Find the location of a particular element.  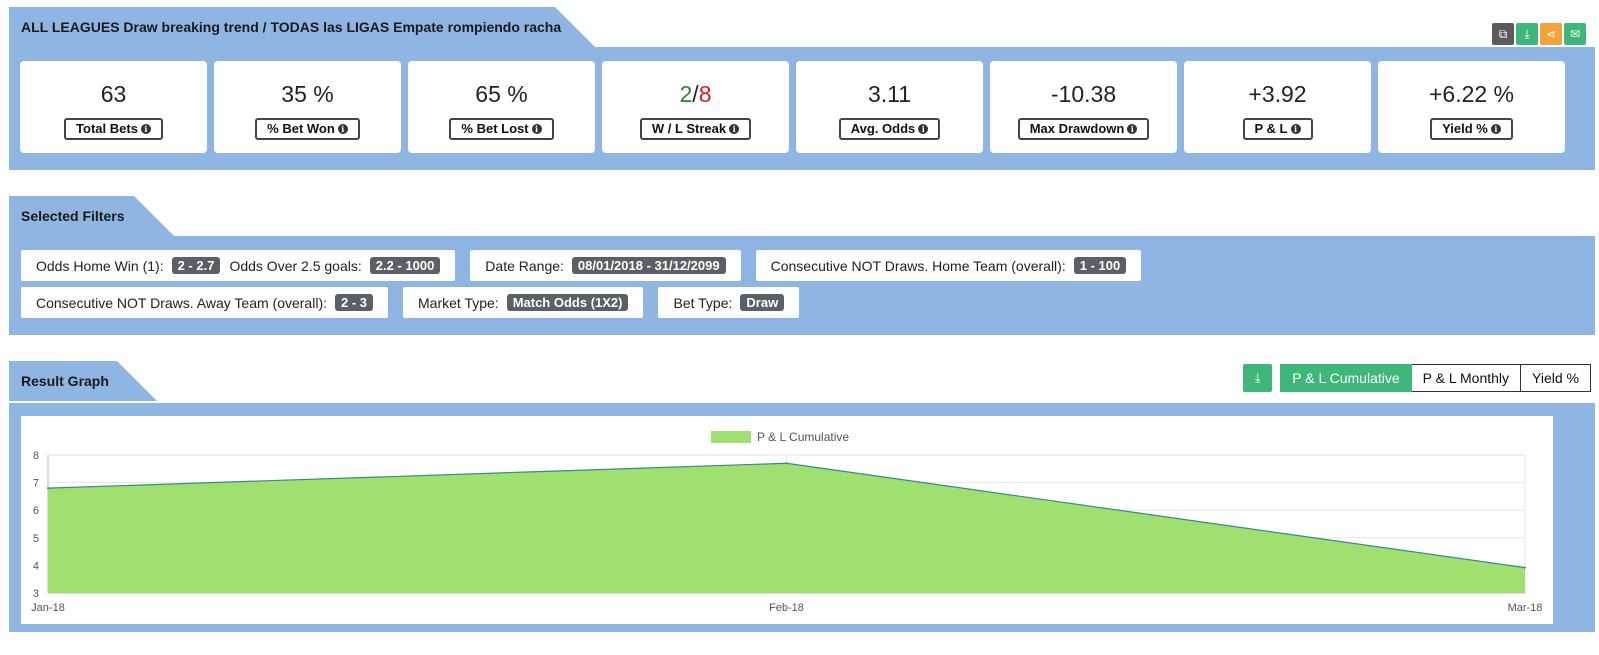

y-tick-label: 7 is located at coordinates (36, 484).